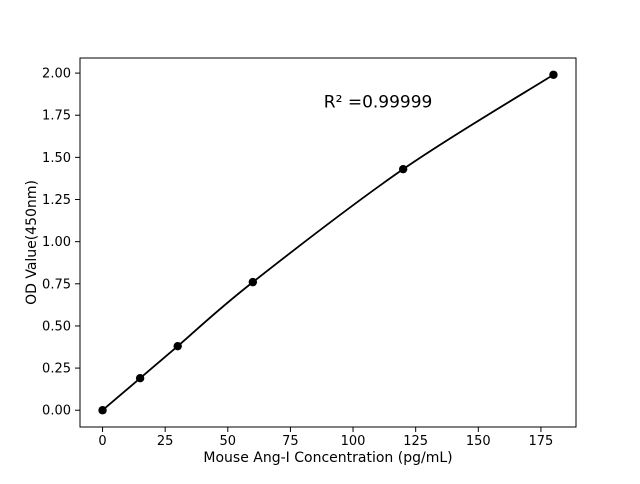 This screenshot has width=640, height=484. What do you see at coordinates (56, 326) in the screenshot?
I see `y-tick-label: 0.50` at bounding box center [56, 326].